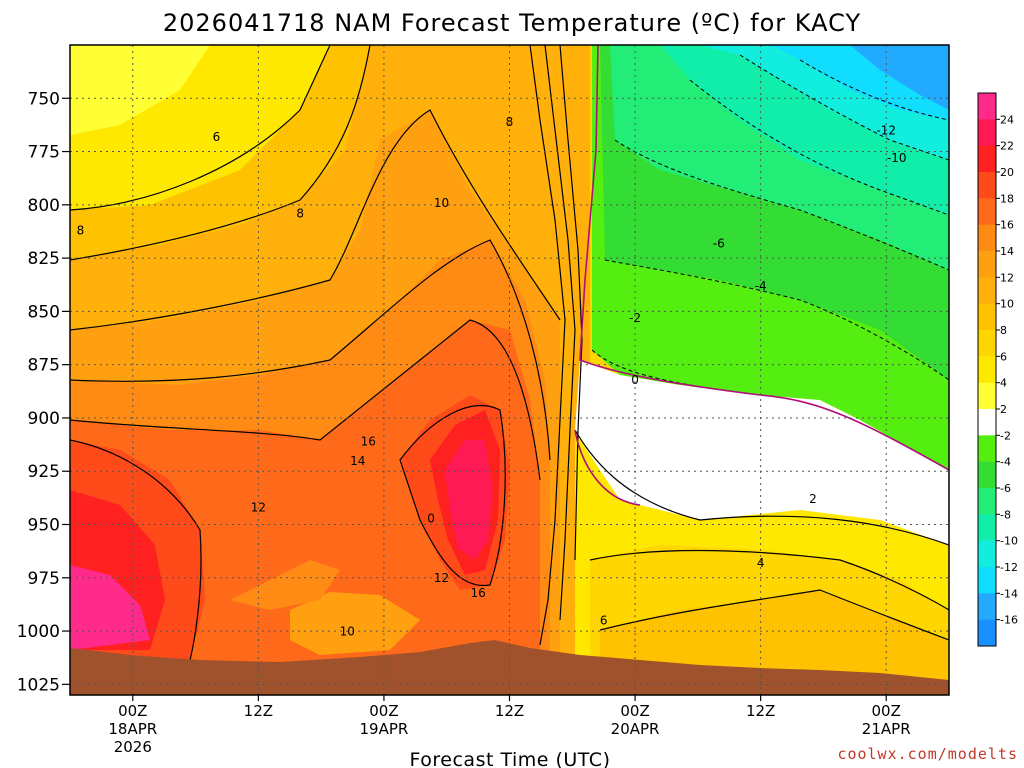 This screenshot has height=768, width=1024. I want to click on y-tick-label: 1025, so click(38, 685).